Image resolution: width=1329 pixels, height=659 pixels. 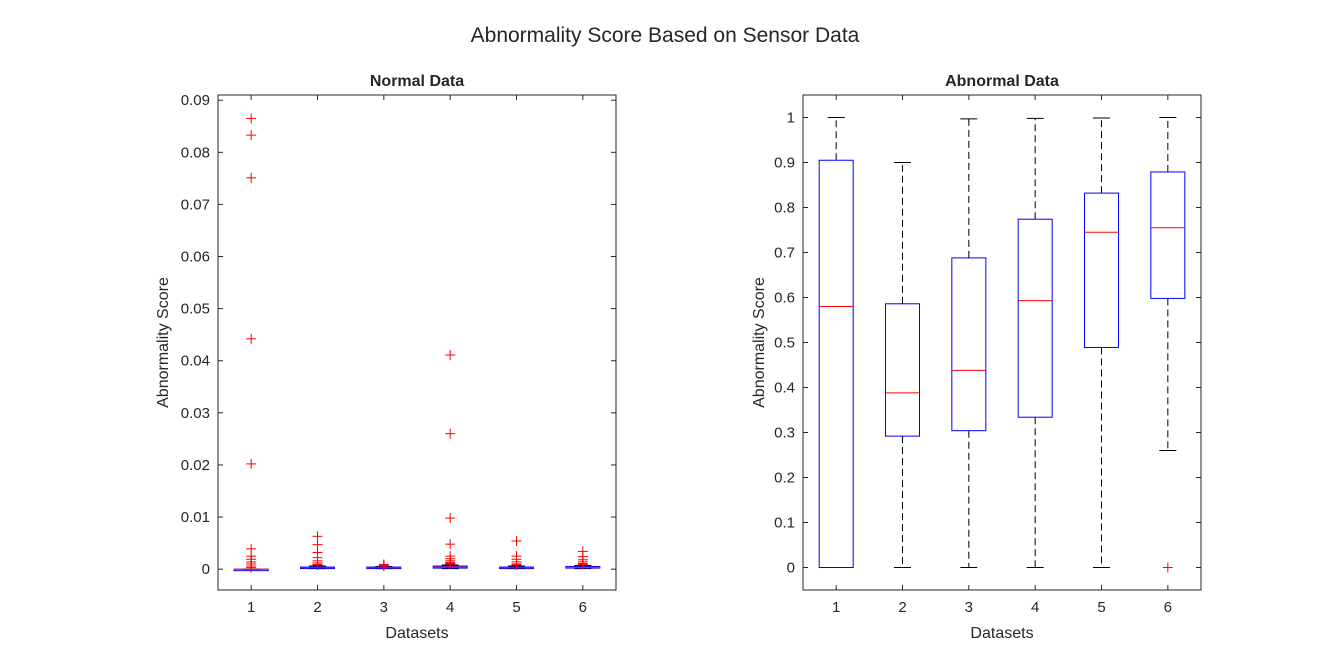 I want to click on y-tick-label: 0.01, so click(x=195, y=517).